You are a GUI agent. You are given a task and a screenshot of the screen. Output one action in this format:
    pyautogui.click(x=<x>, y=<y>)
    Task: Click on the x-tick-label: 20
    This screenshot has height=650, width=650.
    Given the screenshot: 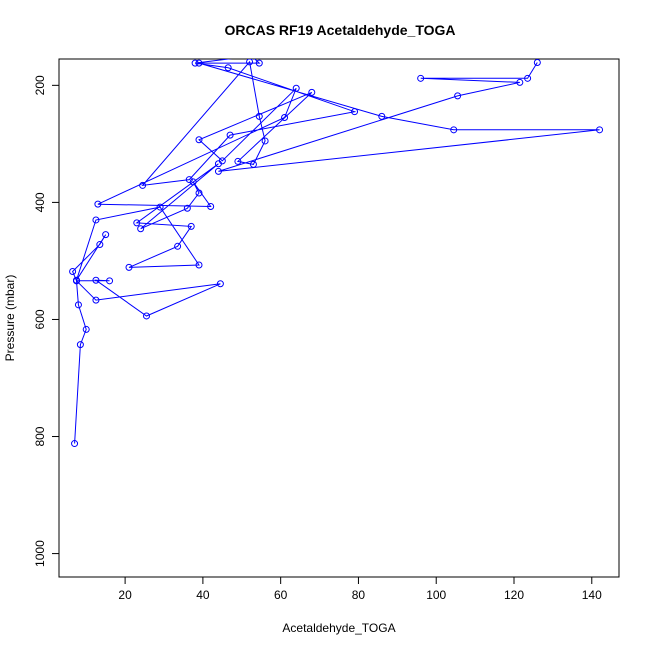 What is the action you would take?
    pyautogui.click(x=125, y=595)
    